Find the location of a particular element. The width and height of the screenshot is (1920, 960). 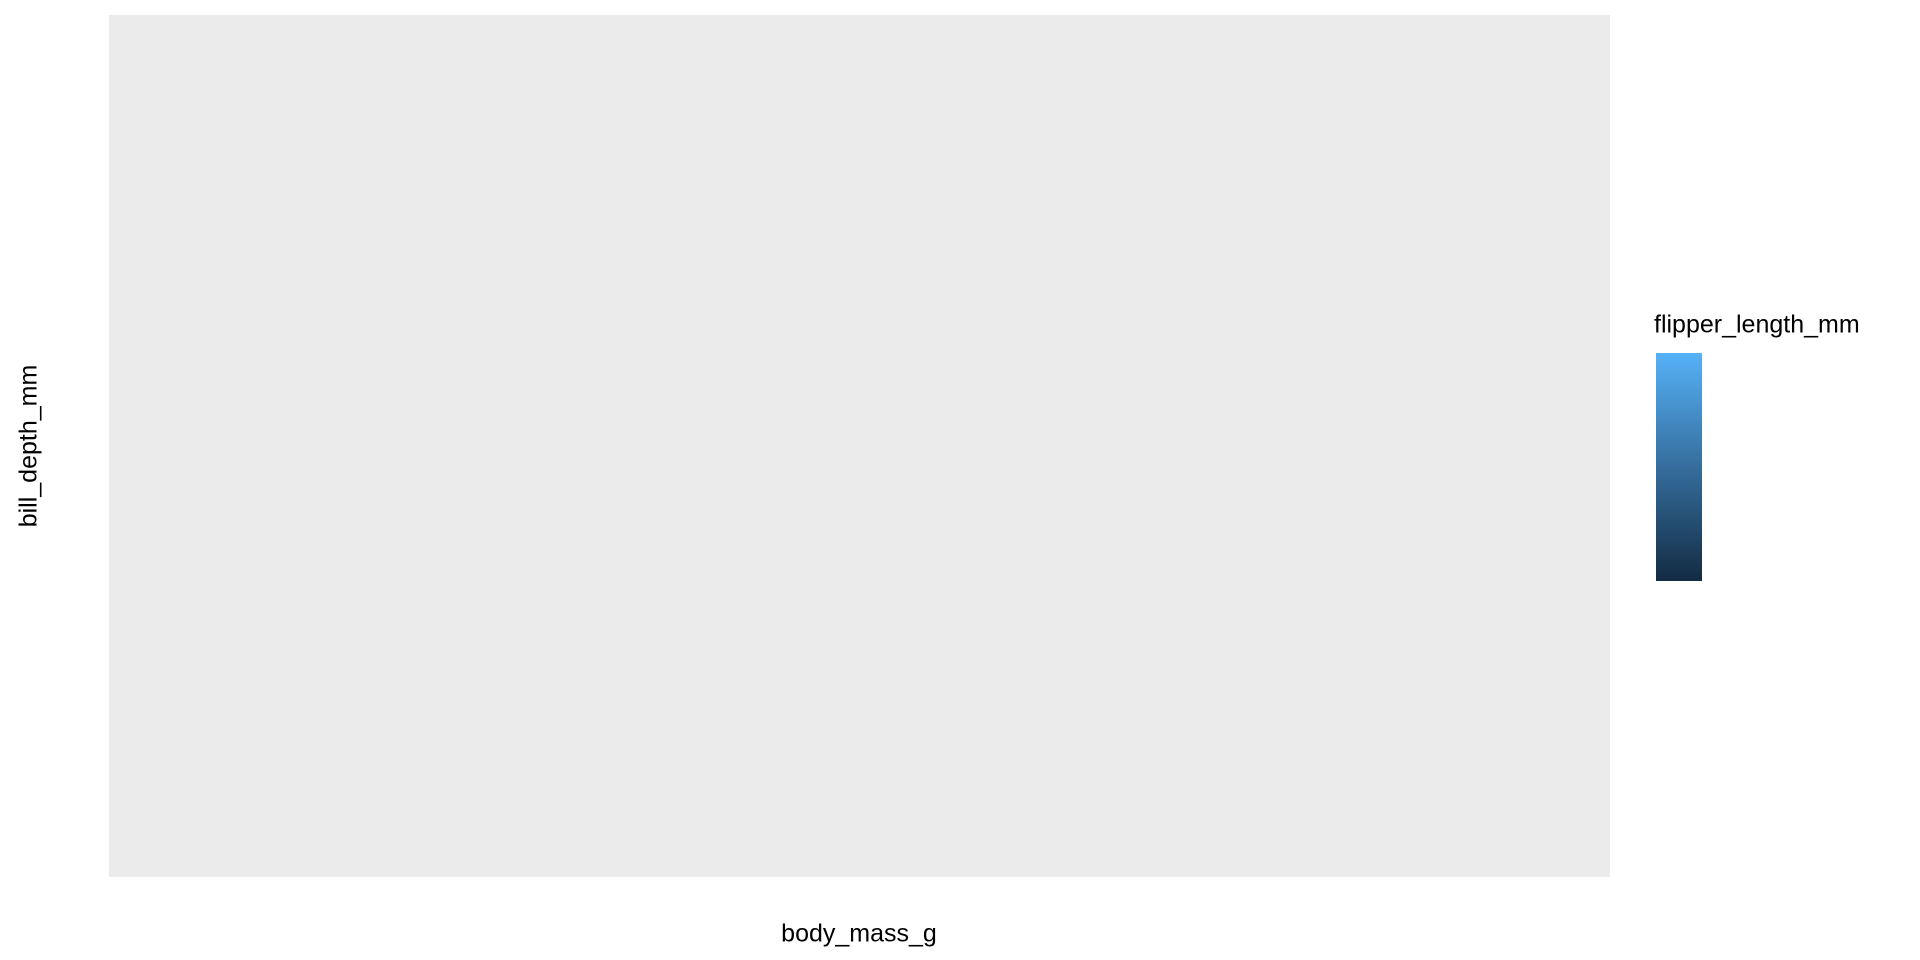

x-axis-title: body_mass_g is located at coordinates (859, 934).